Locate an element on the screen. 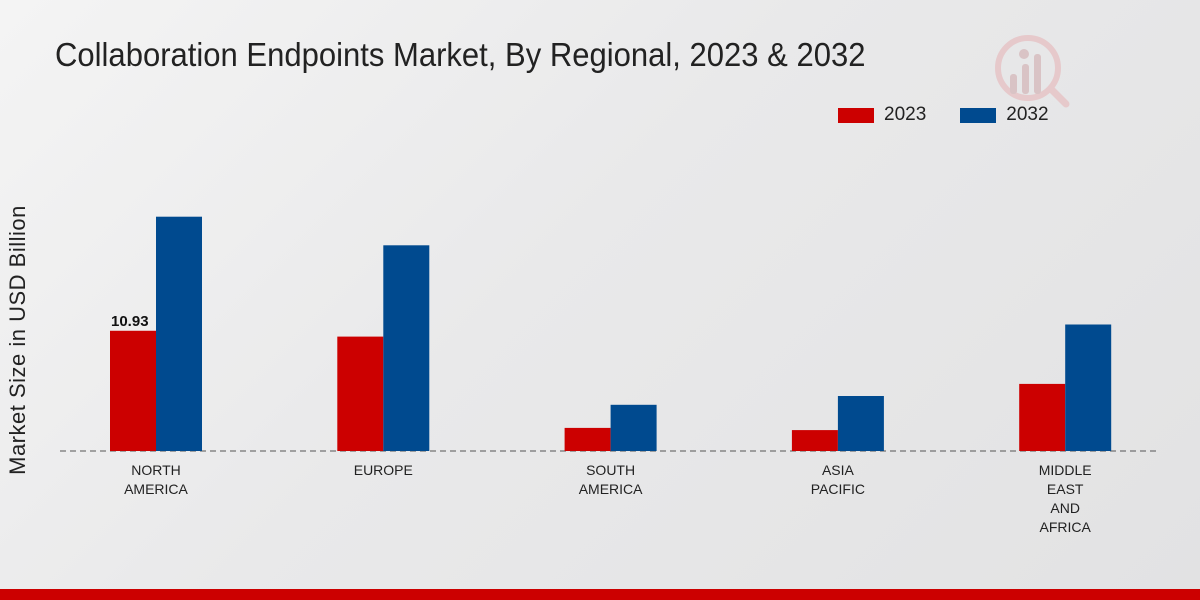  brand-logo-icon is located at coordinates (1033, 71).